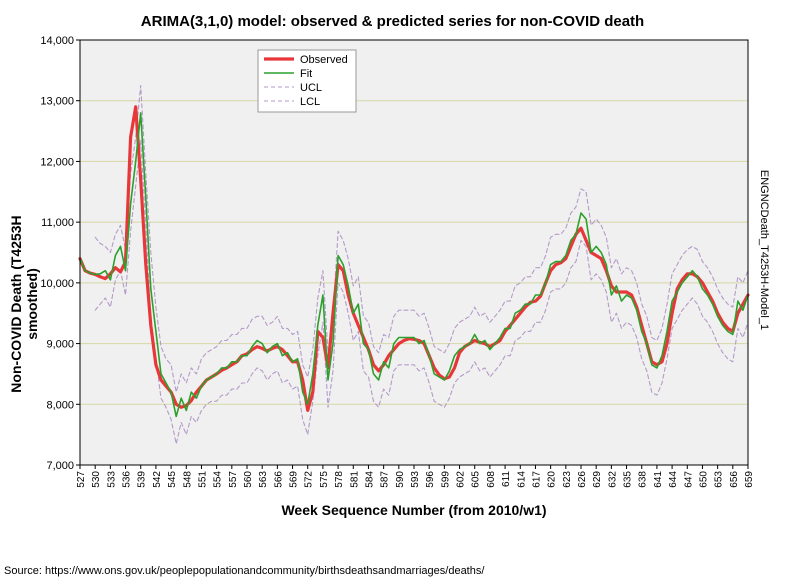 The image size is (785, 584). I want to click on x-tick-label: 596, so click(430, 479).